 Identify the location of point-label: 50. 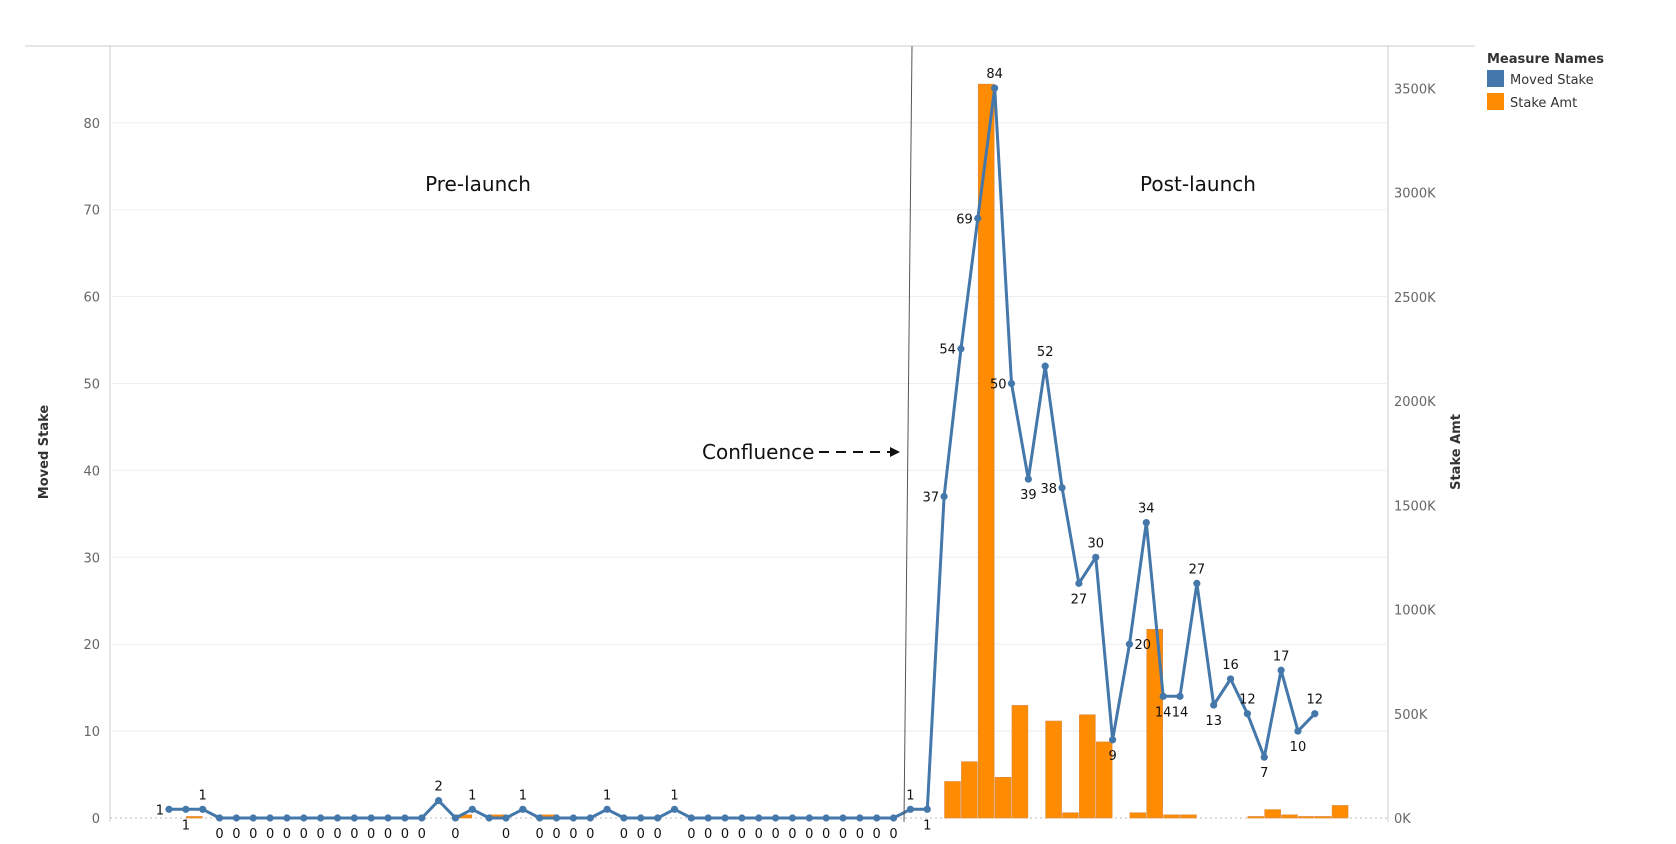
(998, 385).